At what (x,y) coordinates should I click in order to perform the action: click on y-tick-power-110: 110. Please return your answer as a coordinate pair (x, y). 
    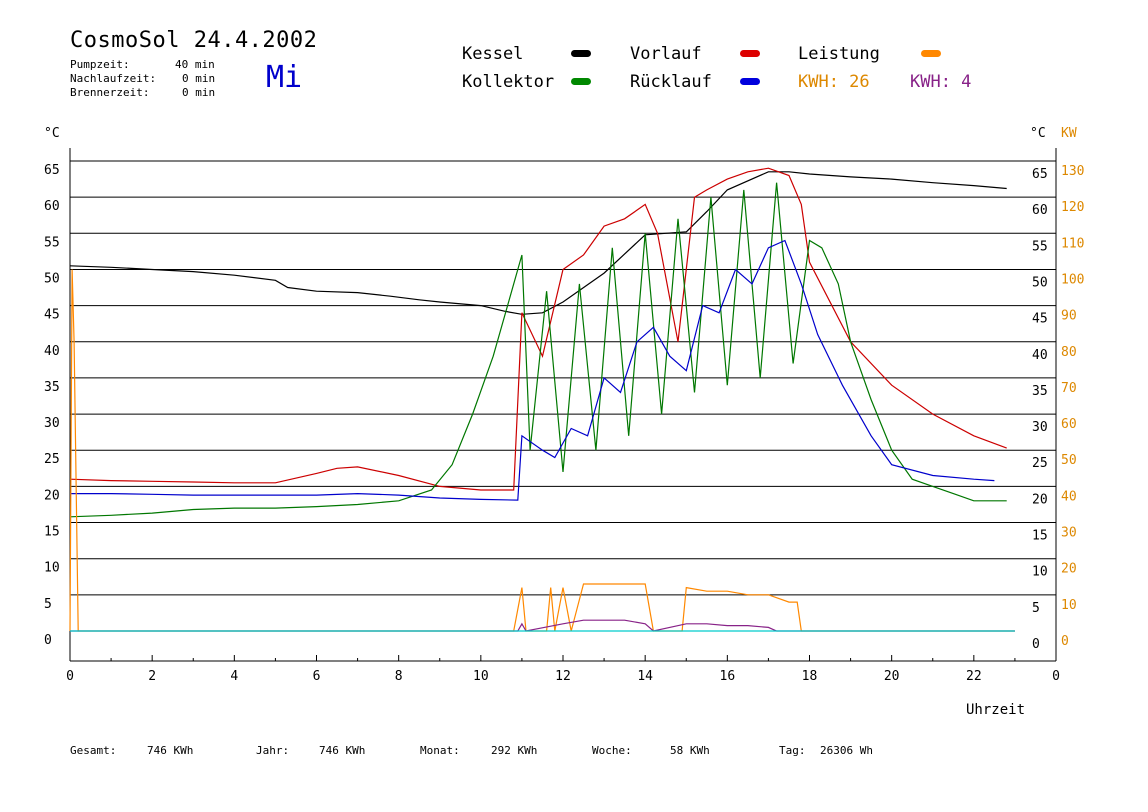
    Looking at the image, I should click on (1072, 243).